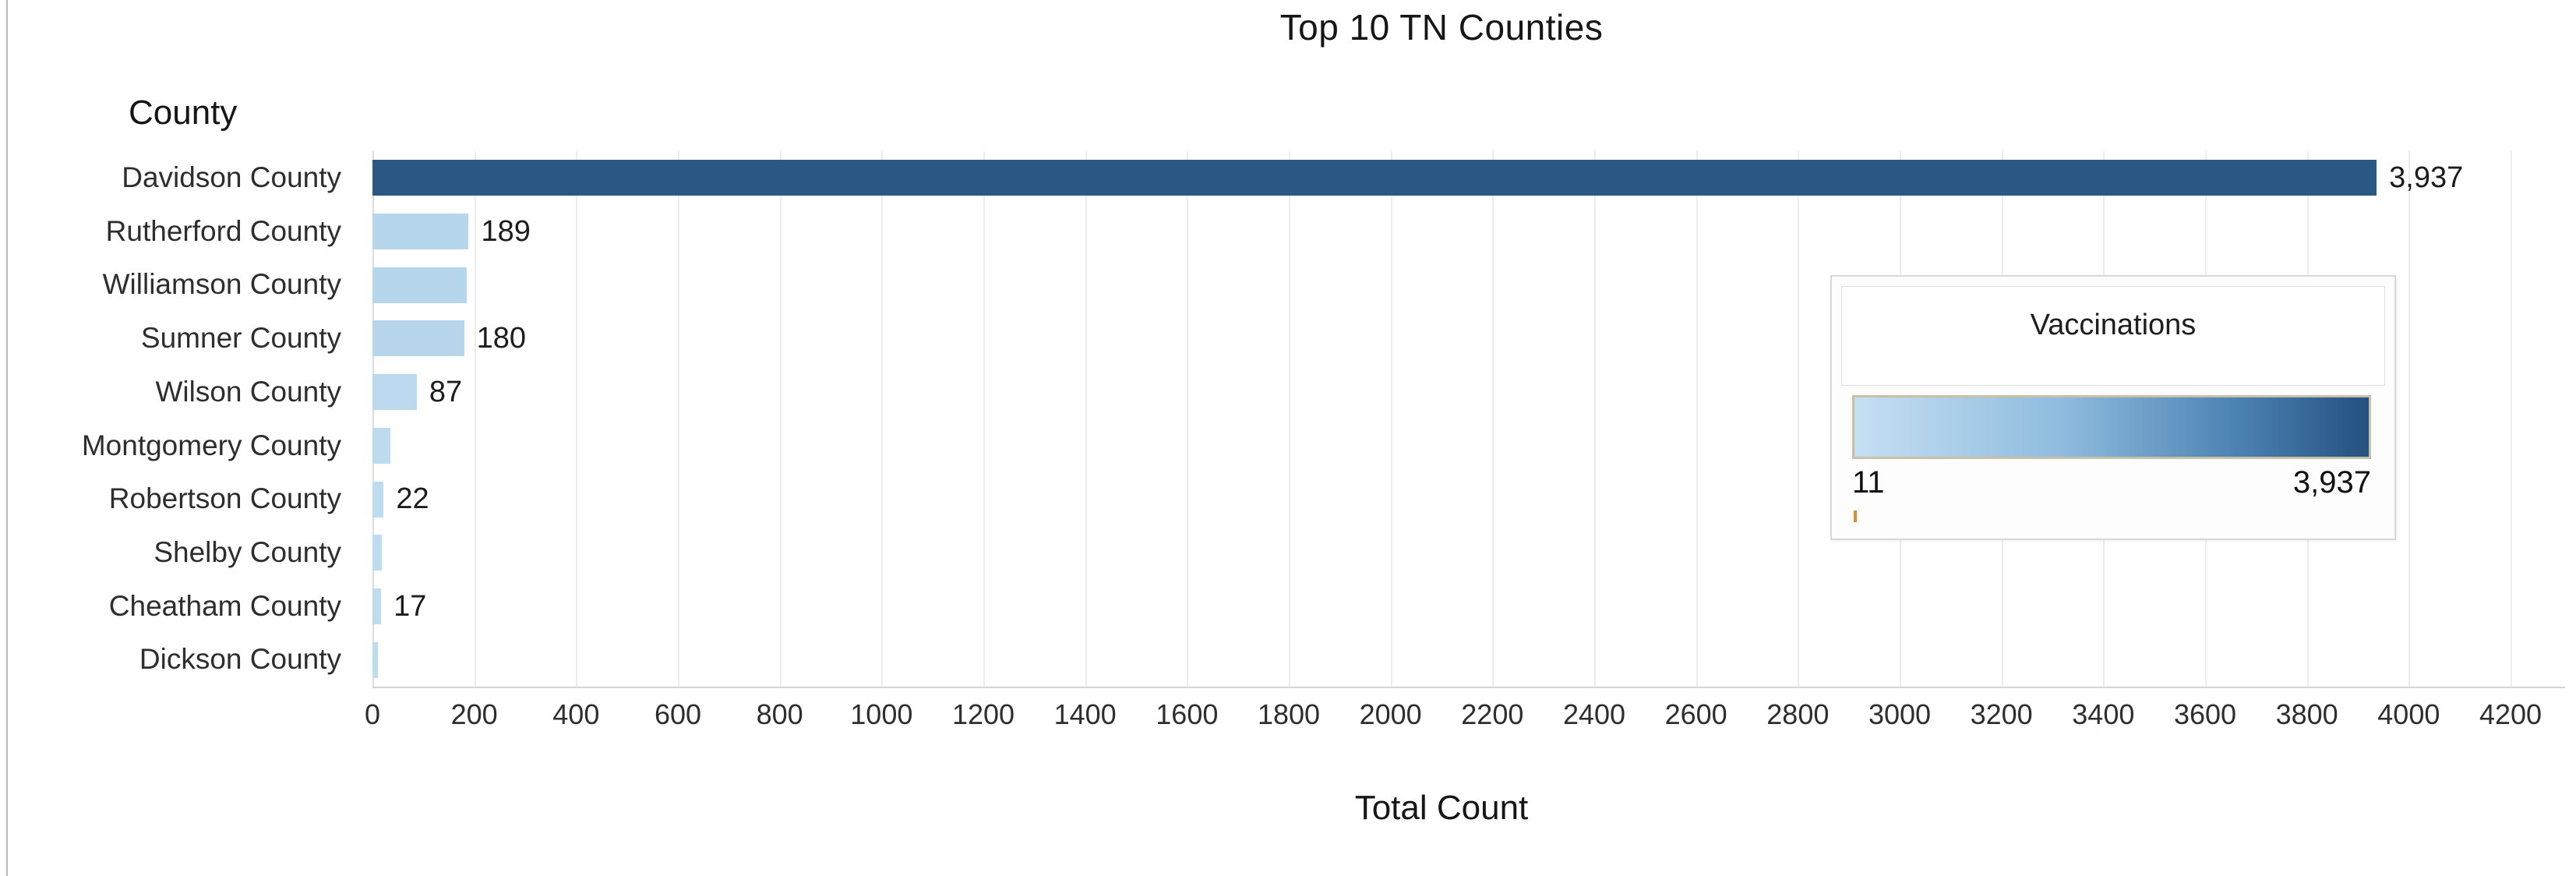  What do you see at coordinates (2111, 427) in the screenshot?
I see `legend-gradient` at bounding box center [2111, 427].